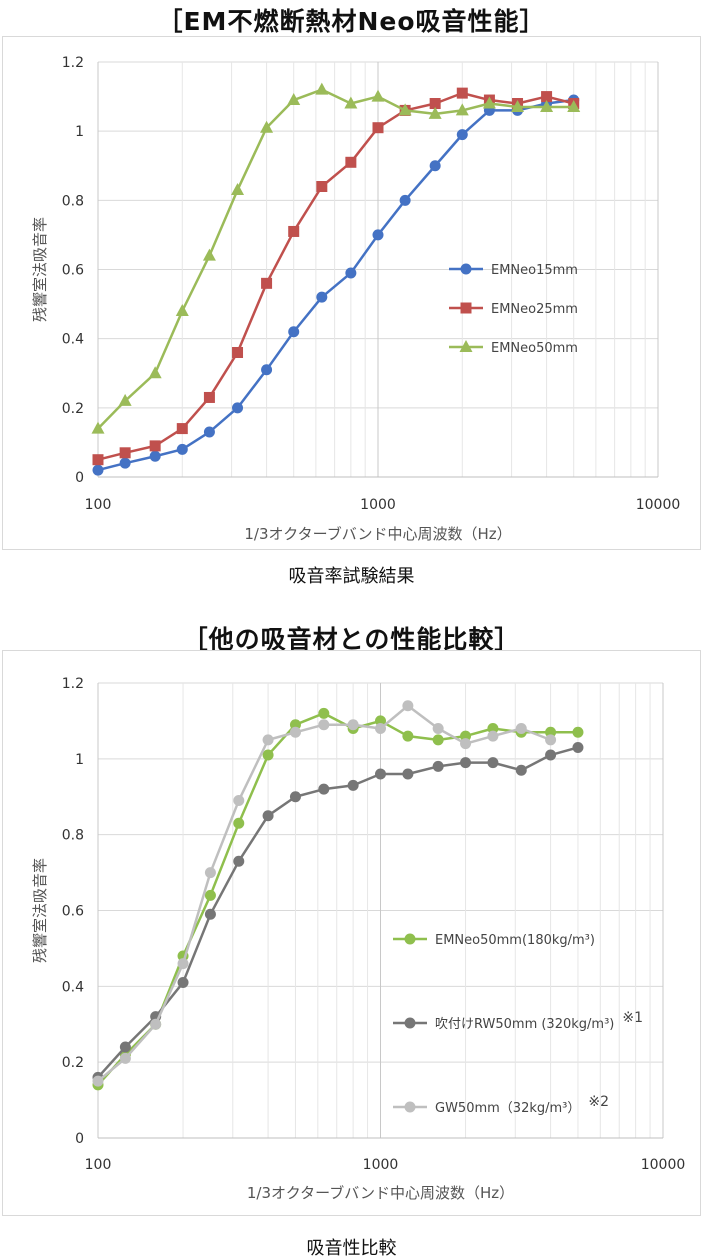  I want to click on chart1-section-title: ［EM不燃断熱材Neo吸音性能］, so click(351, 21).